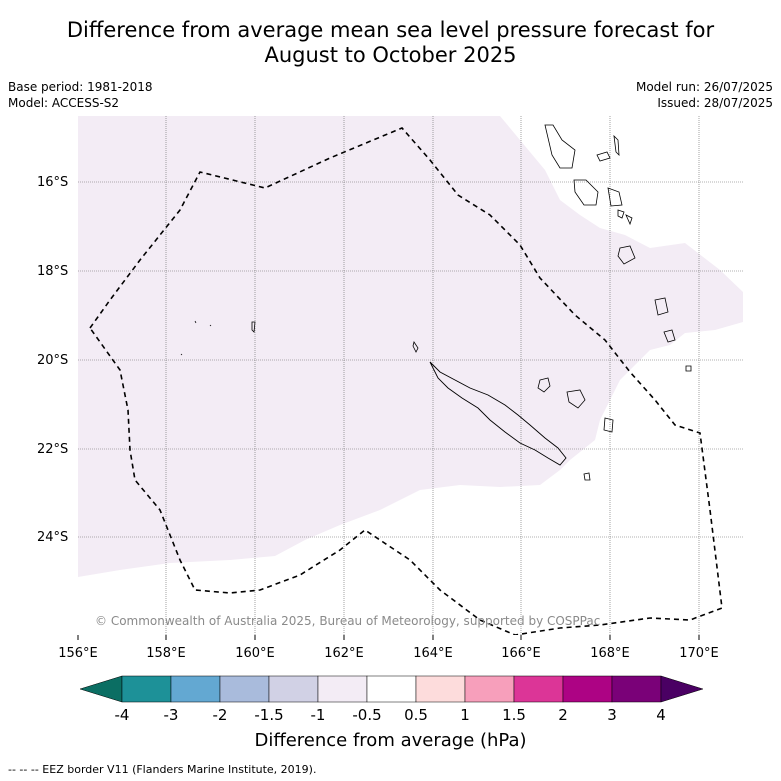 The width and height of the screenshot is (781, 781). What do you see at coordinates (53, 360) in the screenshot?
I see `lat-label-20s: 20°S` at bounding box center [53, 360].